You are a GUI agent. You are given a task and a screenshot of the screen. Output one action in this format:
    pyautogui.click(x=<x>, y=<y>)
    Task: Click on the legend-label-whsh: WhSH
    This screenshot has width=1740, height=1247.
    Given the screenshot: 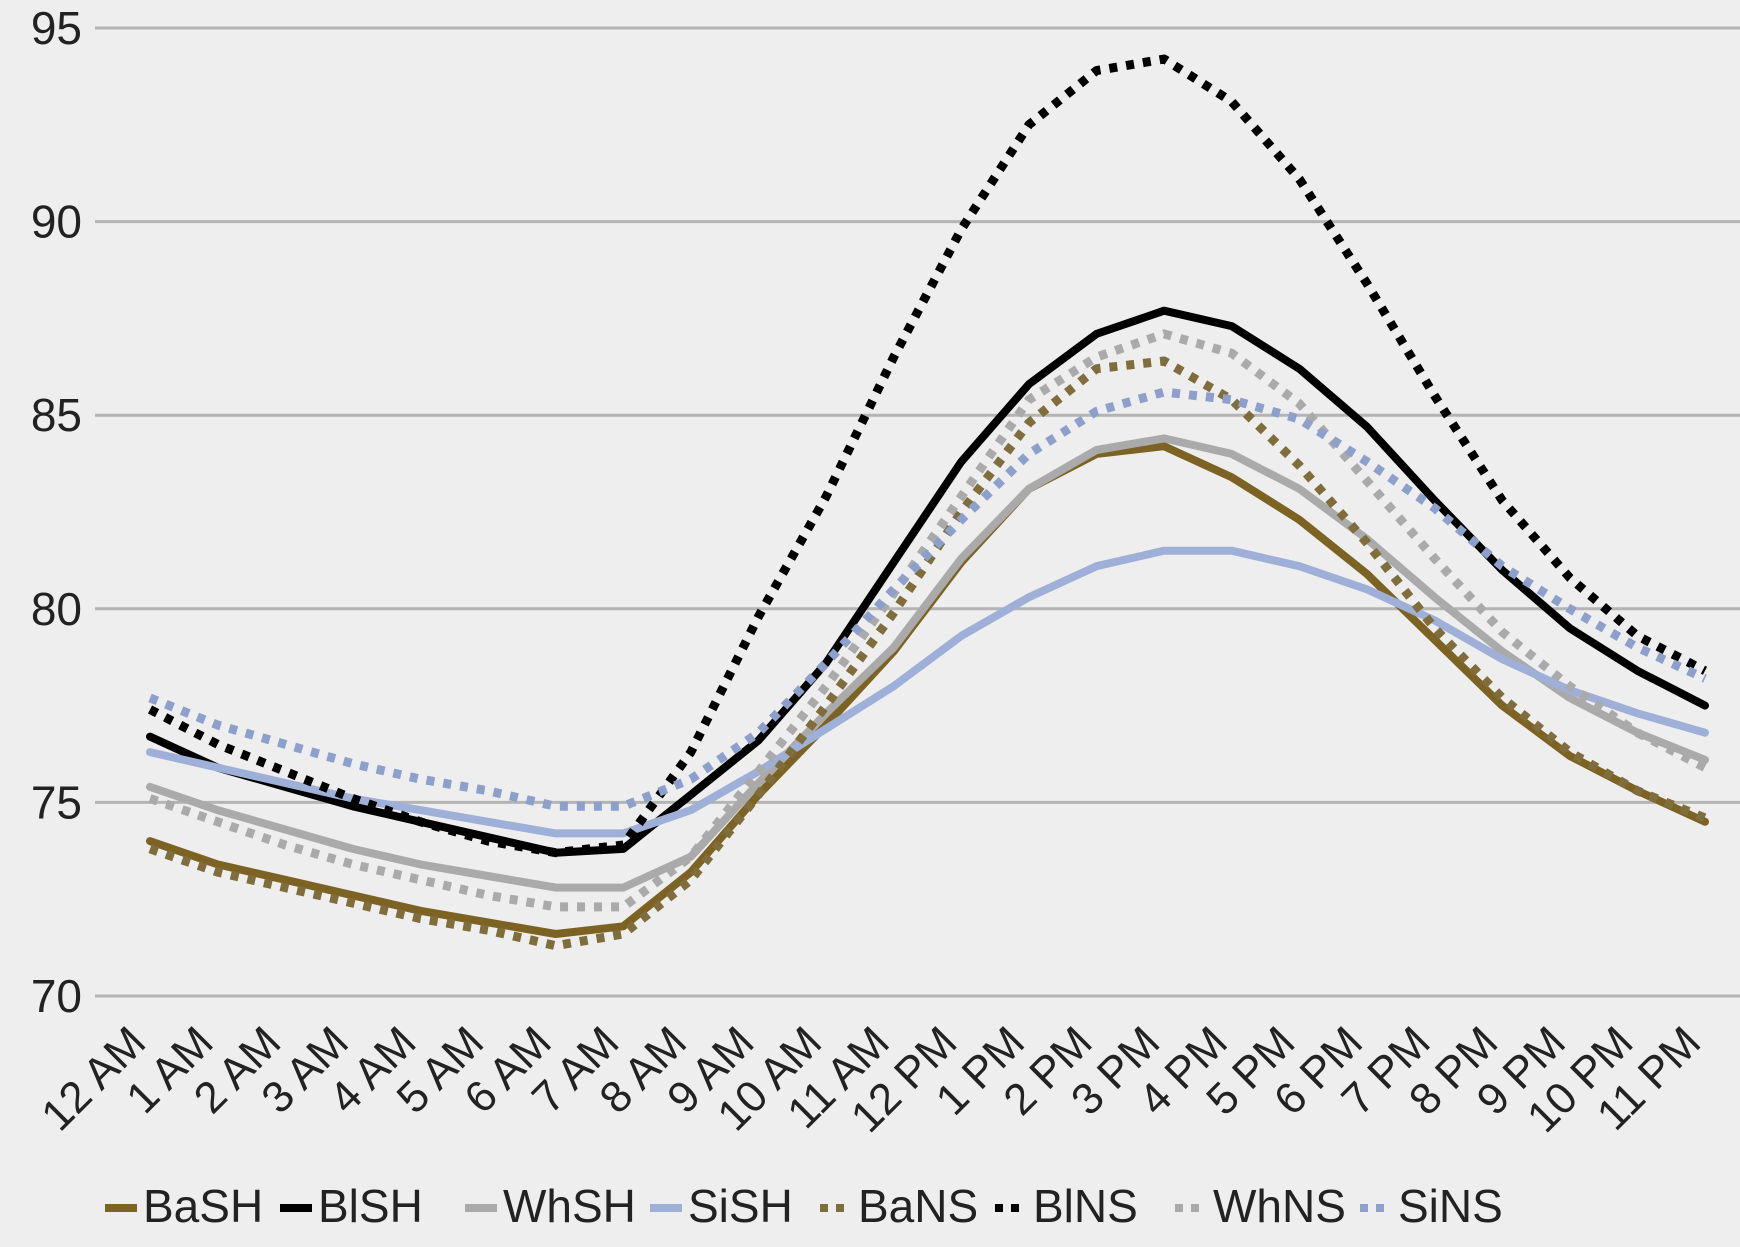 What is the action you would take?
    pyautogui.click(x=569, y=1206)
    